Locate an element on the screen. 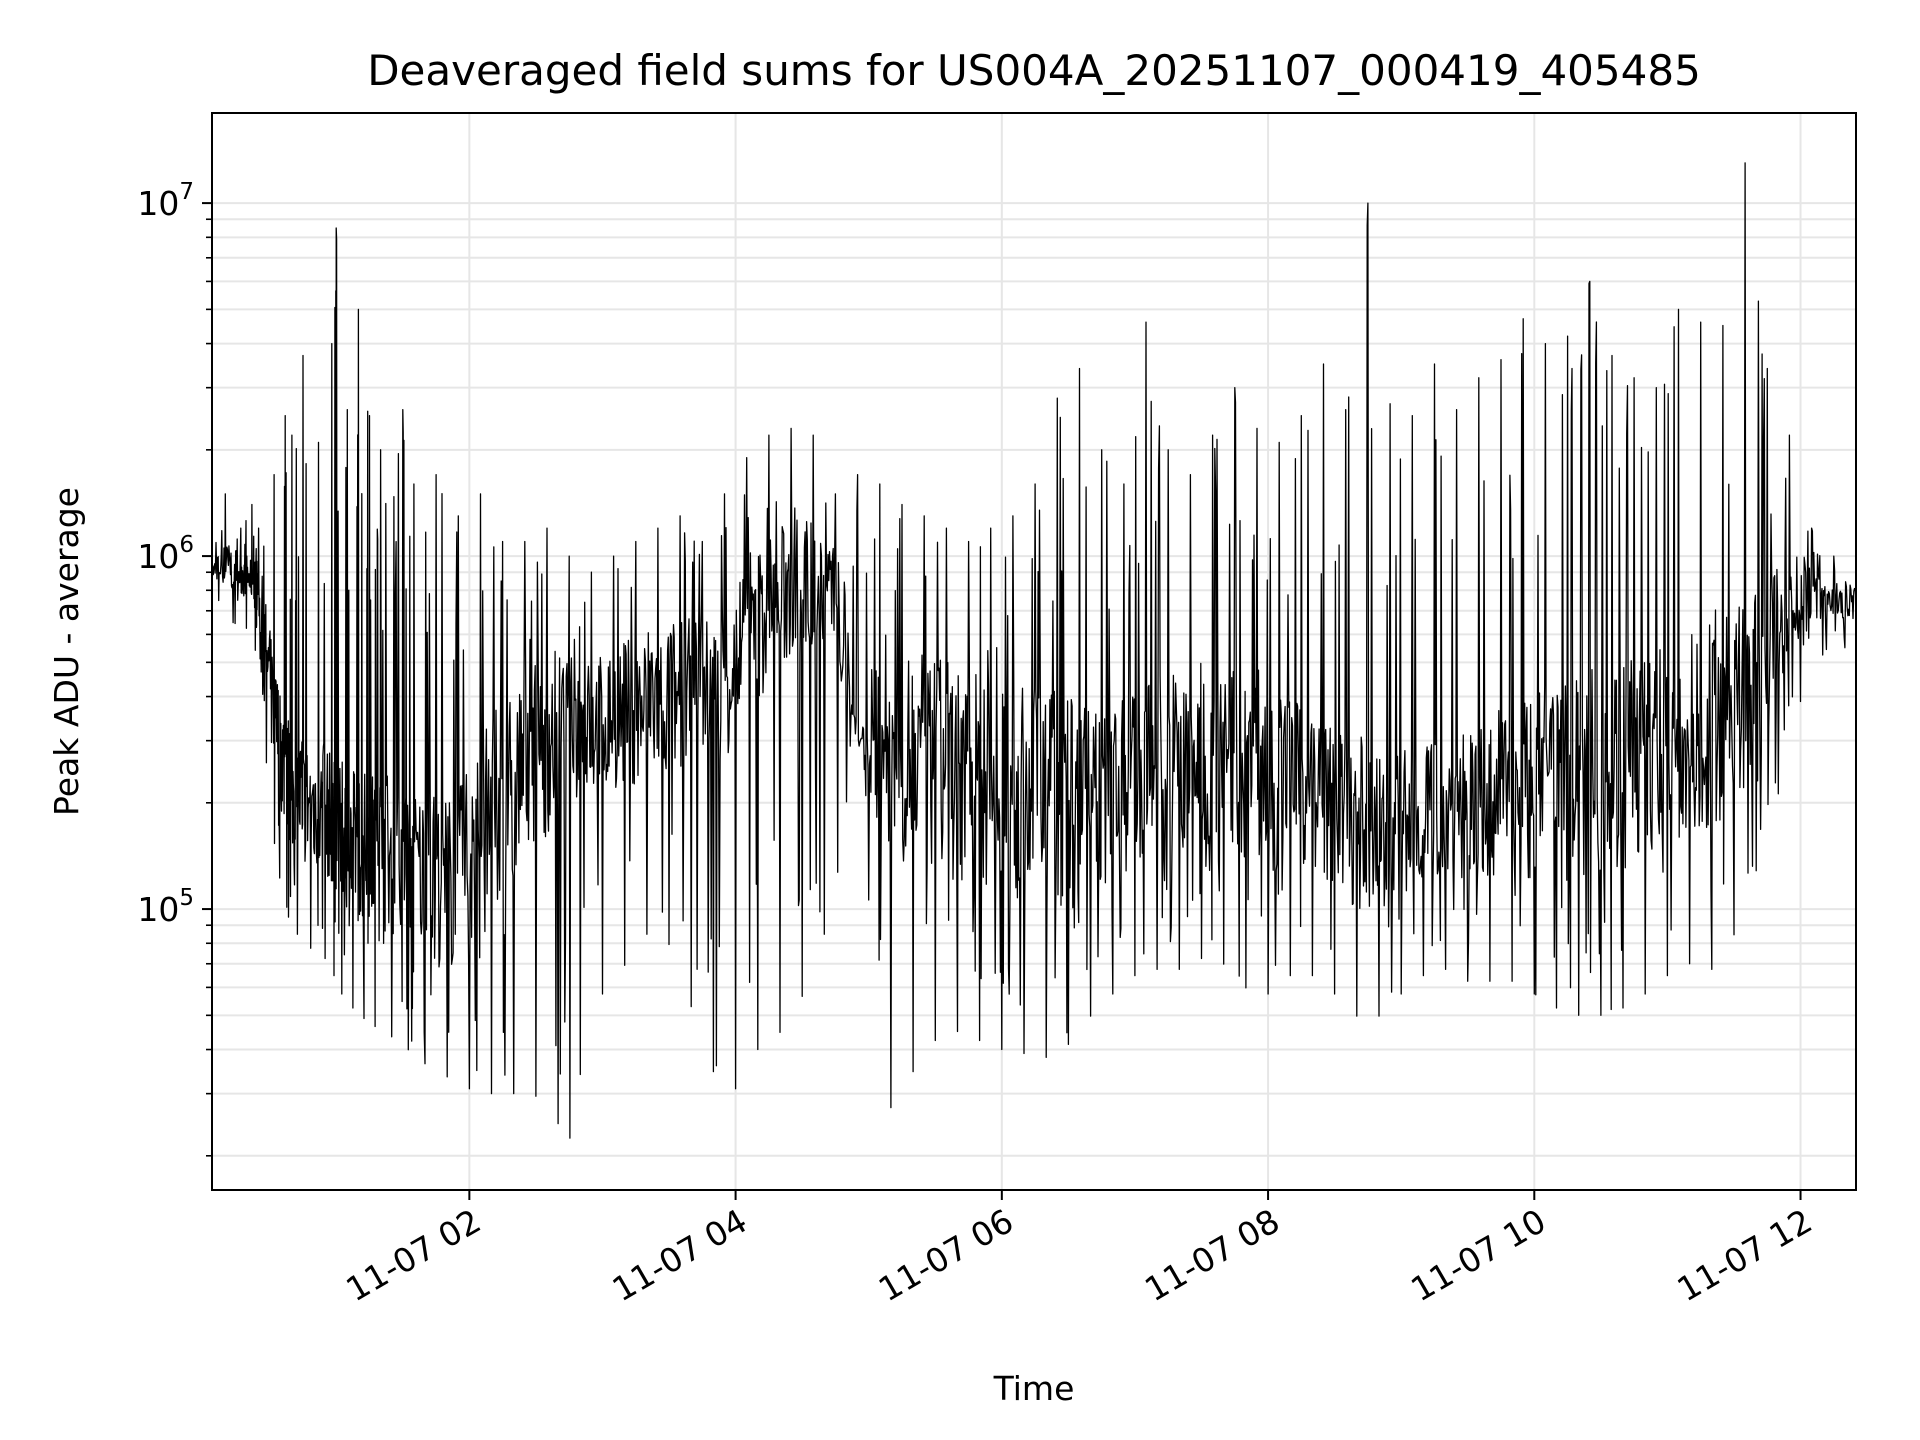  y-axis-label: Peak ADU - average is located at coordinates (66, 651).